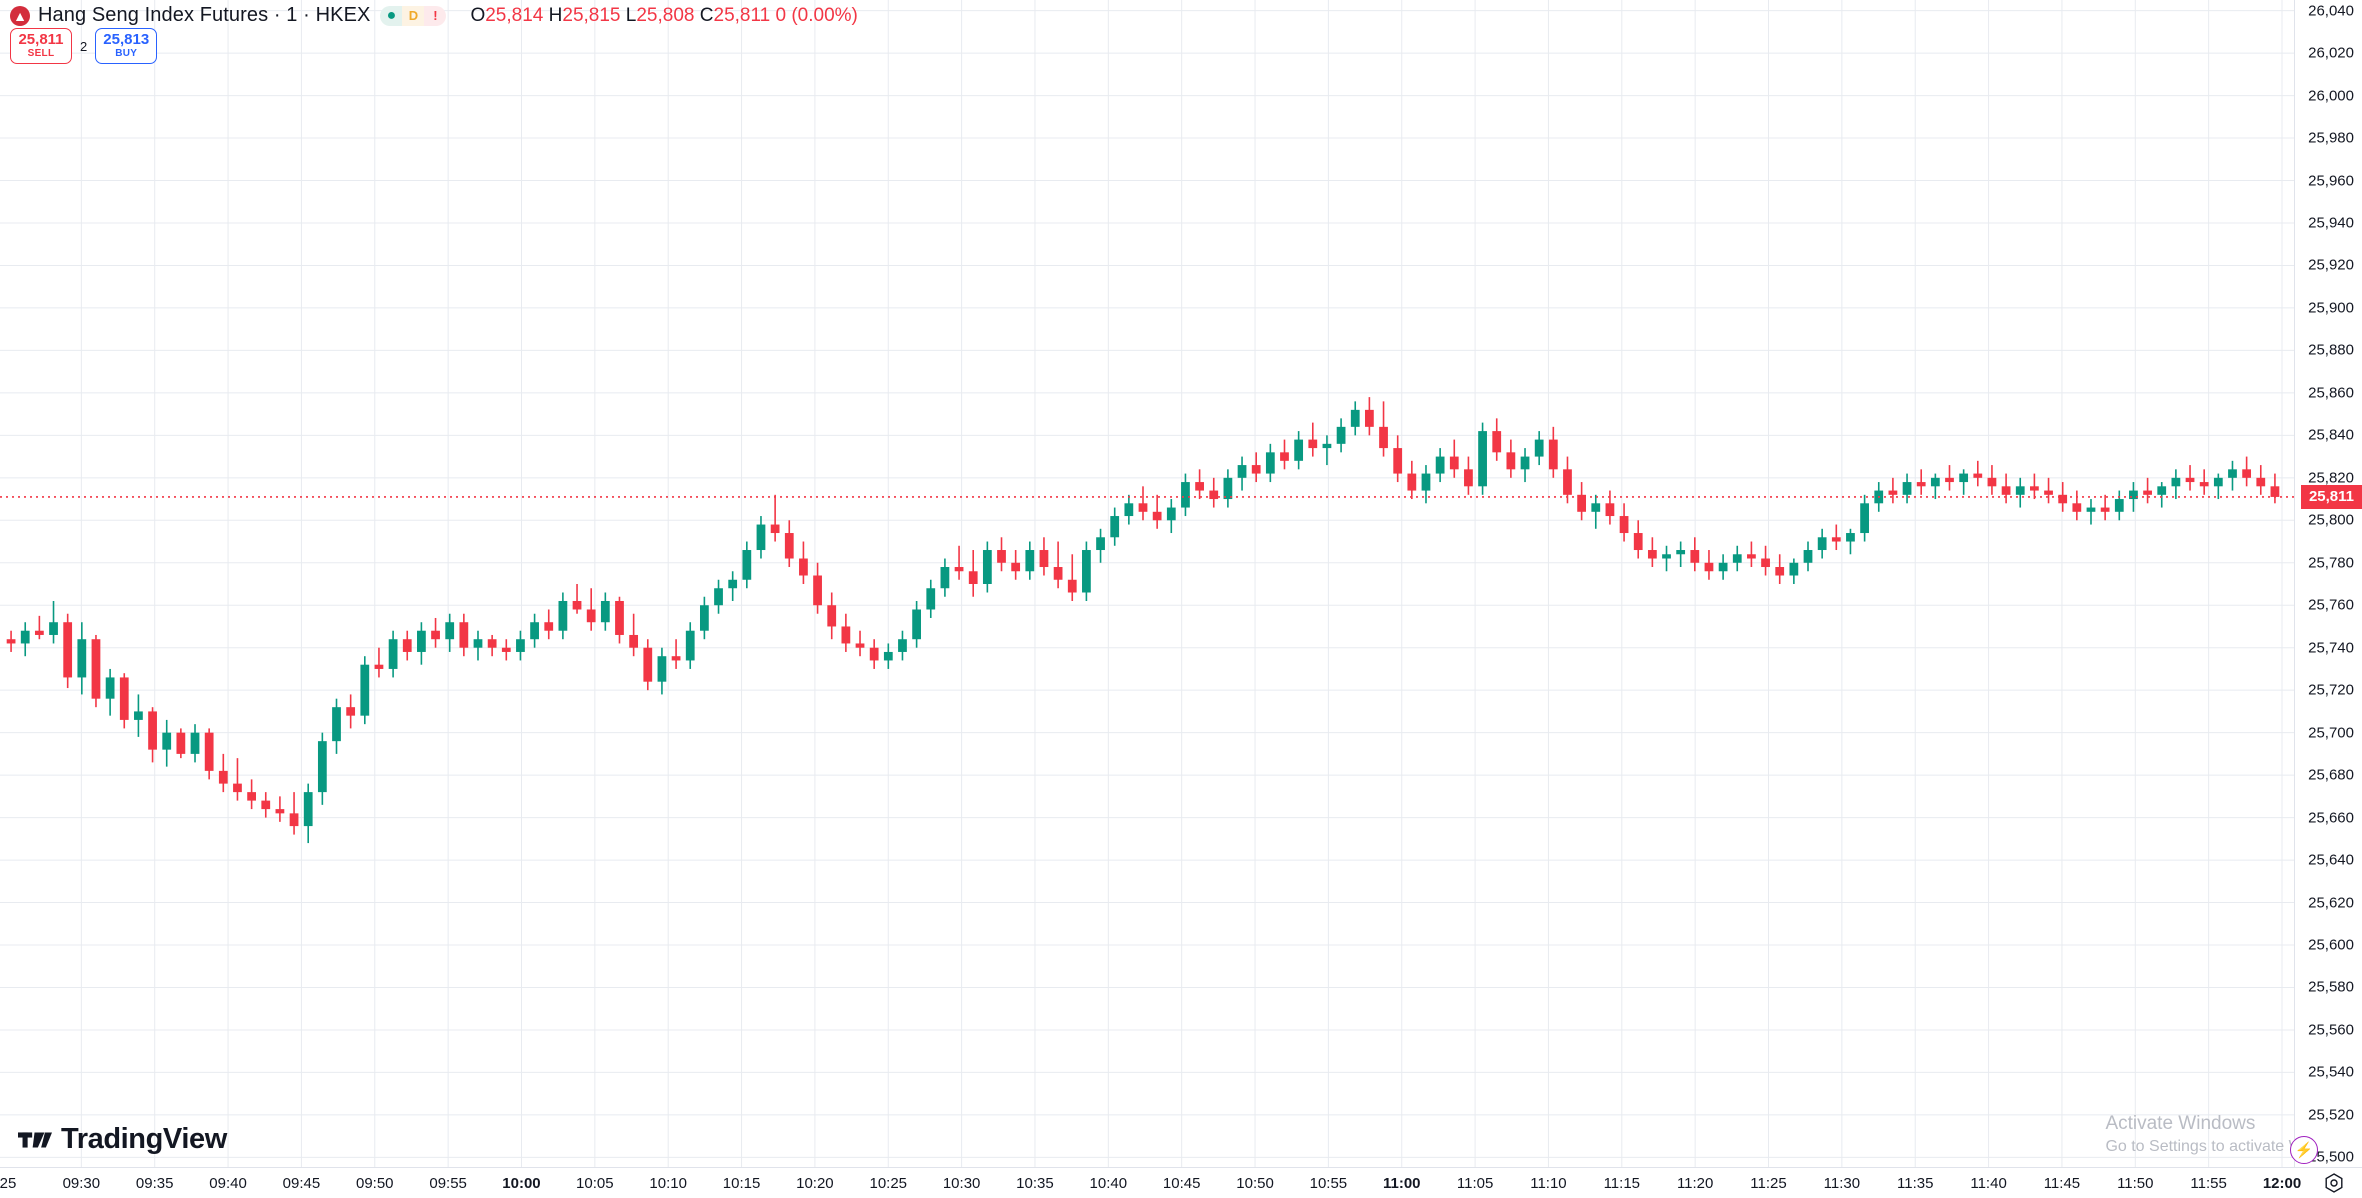 Image resolution: width=2362 pixels, height=1198 pixels. Describe the element at coordinates (816, 15) in the screenshot. I see `price-change: 0 (0.00%)` at that location.